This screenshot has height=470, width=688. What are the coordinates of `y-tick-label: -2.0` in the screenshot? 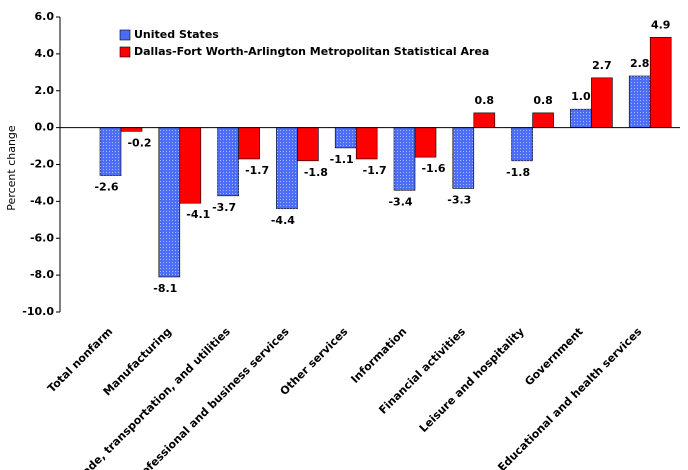 It's located at (42, 164).